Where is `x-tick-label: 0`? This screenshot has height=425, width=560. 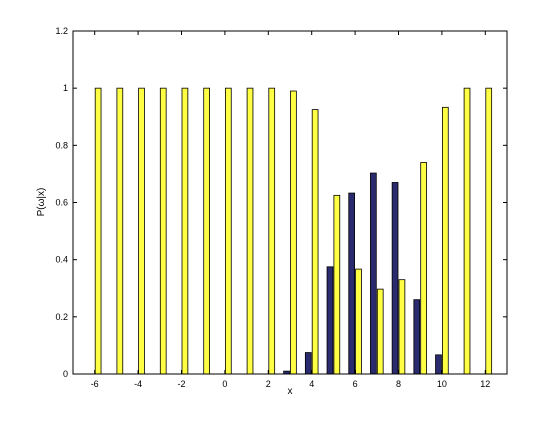
x-tick-label: 0 is located at coordinates (224, 384).